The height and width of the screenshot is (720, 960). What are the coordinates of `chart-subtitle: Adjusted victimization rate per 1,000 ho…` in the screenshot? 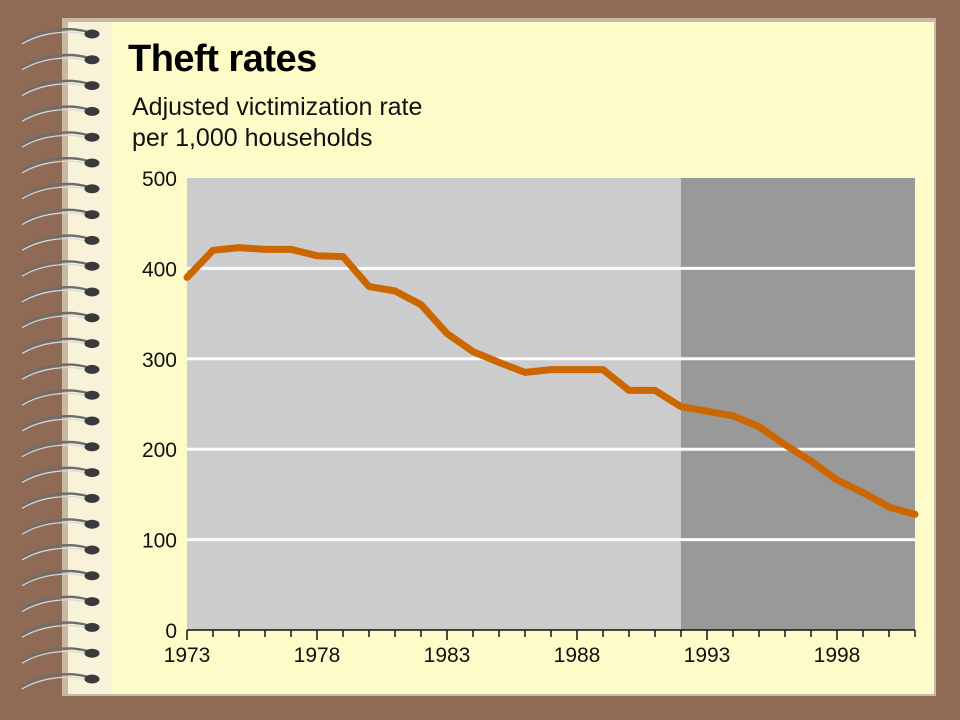 It's located at (342, 123).